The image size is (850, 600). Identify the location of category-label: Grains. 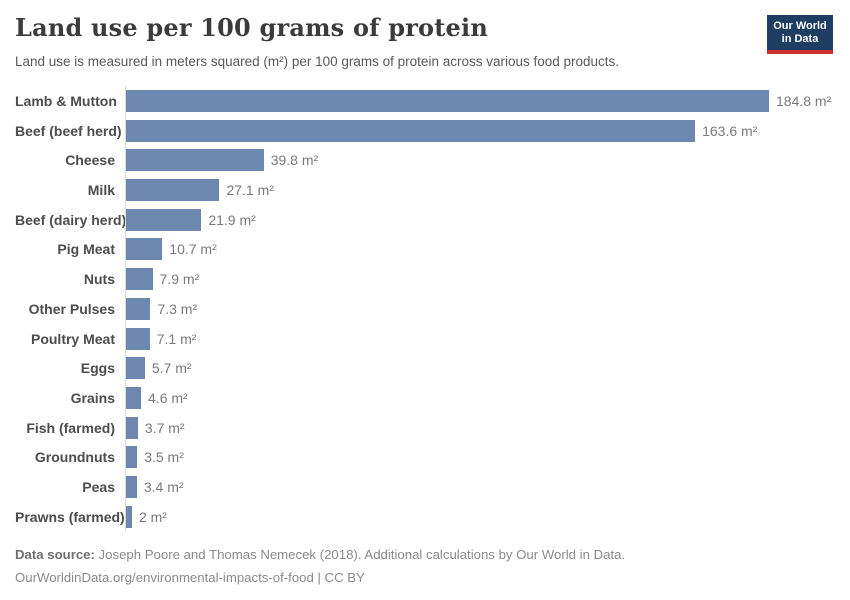
(92, 398).